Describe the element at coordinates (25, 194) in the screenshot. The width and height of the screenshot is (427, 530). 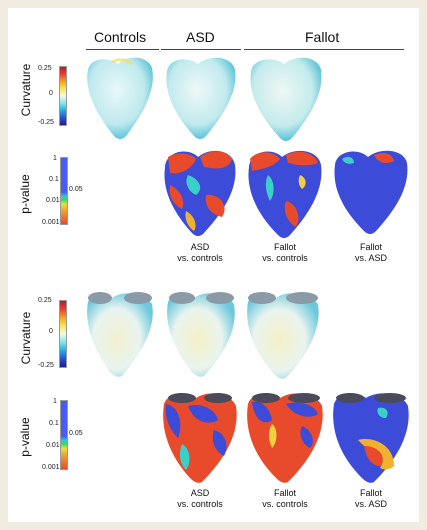
I see `pvalue-label-1: p-value` at that location.